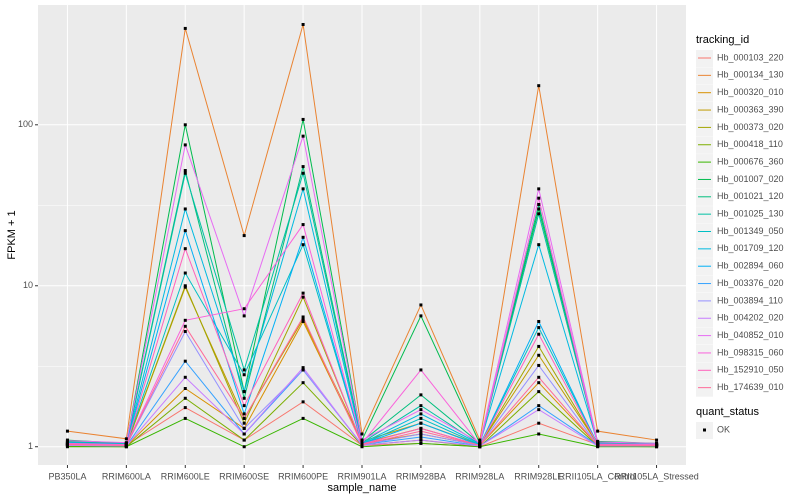  I want to click on y-tick-label: 100, so click(25, 124).